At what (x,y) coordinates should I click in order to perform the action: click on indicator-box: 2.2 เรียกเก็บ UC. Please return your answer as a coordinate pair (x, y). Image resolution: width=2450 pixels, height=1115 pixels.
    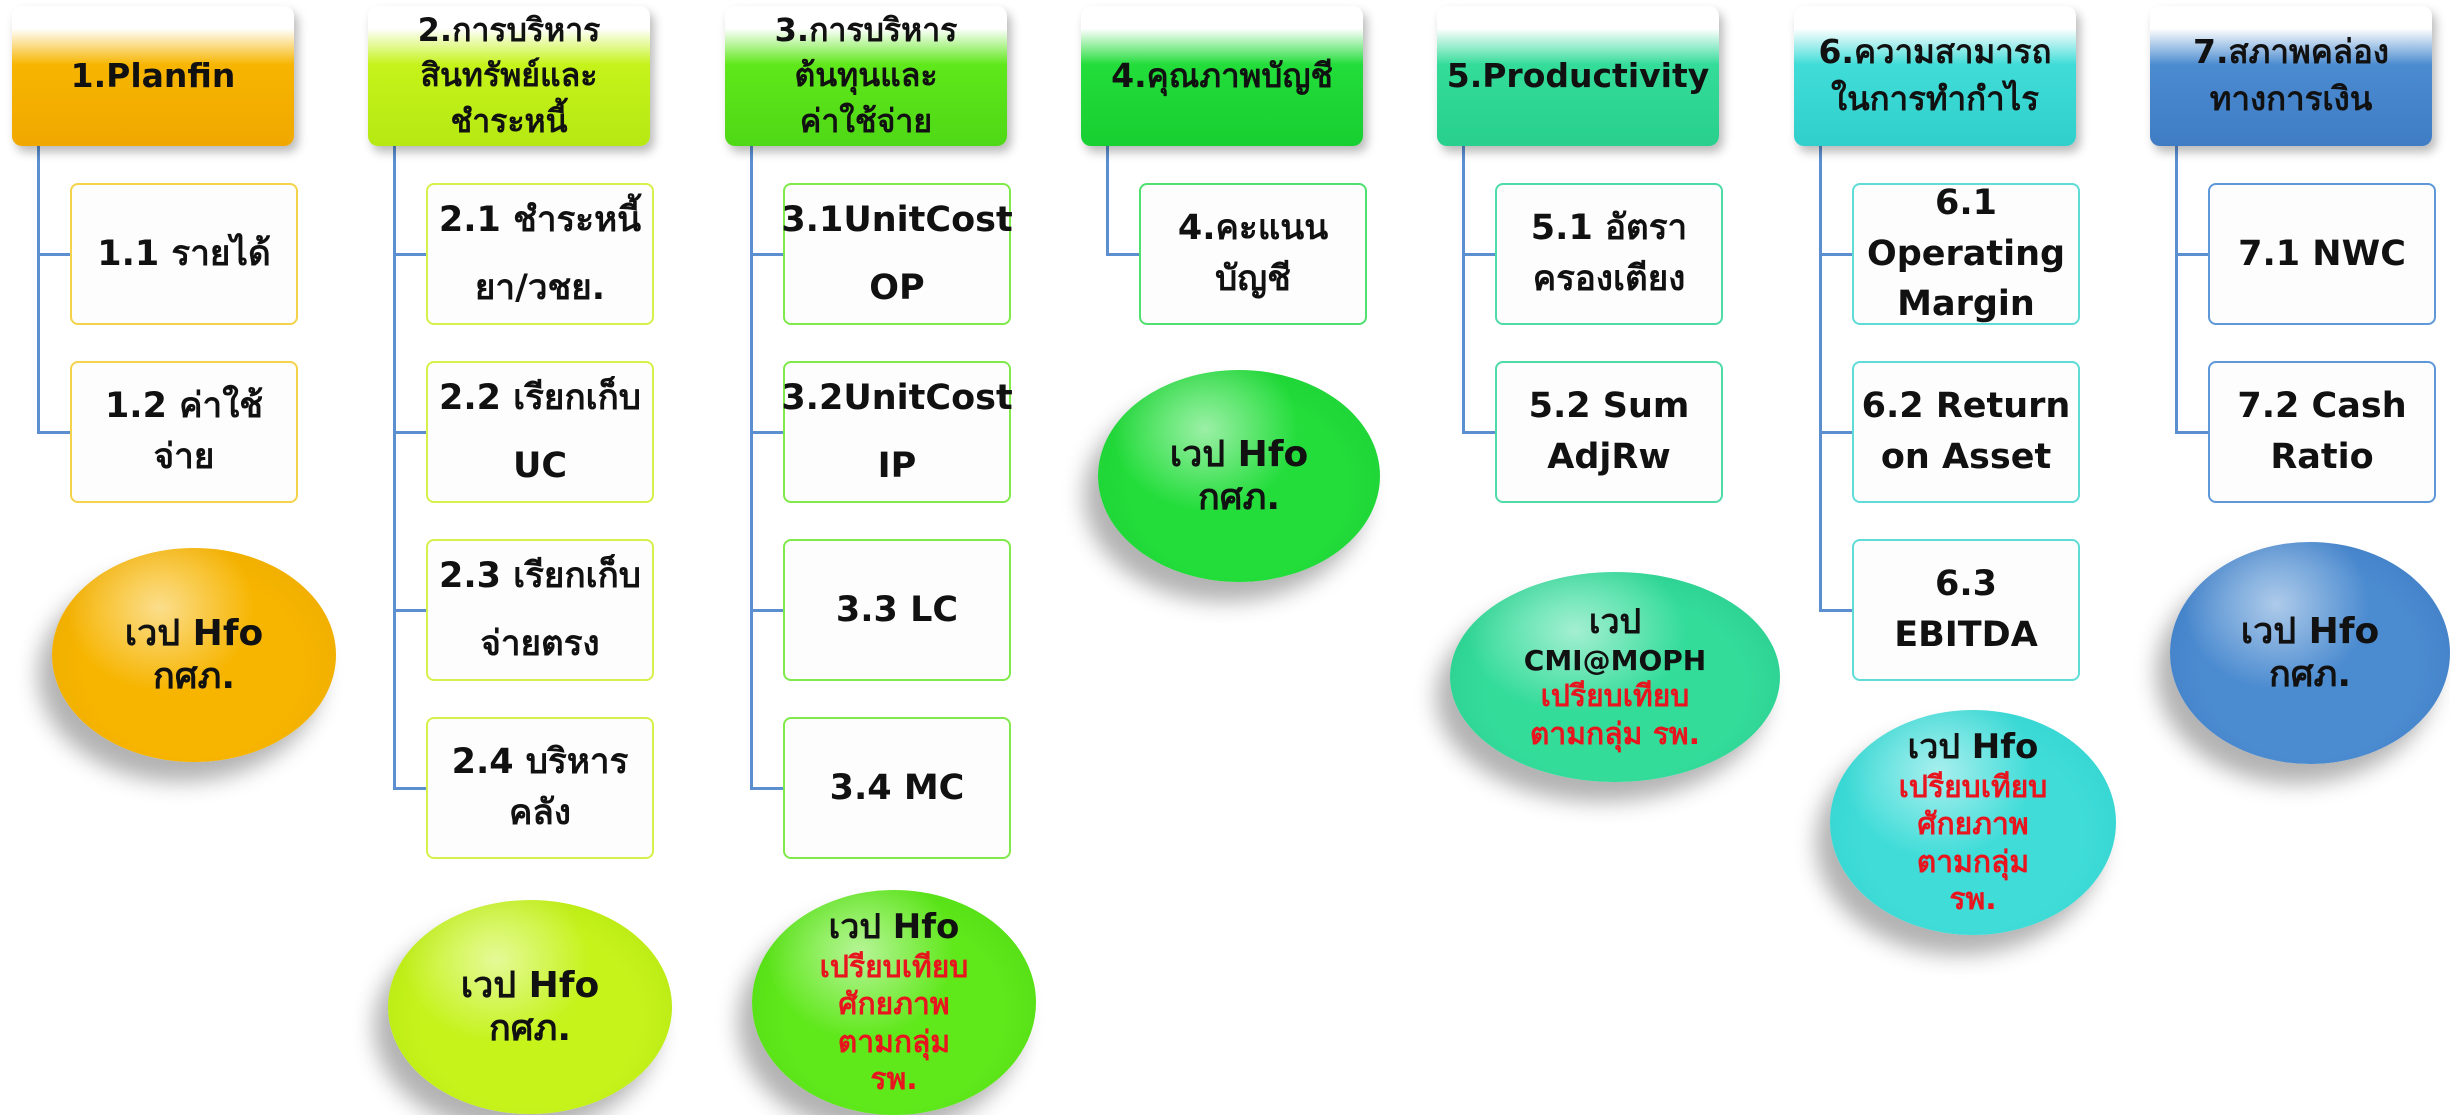
    Looking at the image, I should click on (540, 432).